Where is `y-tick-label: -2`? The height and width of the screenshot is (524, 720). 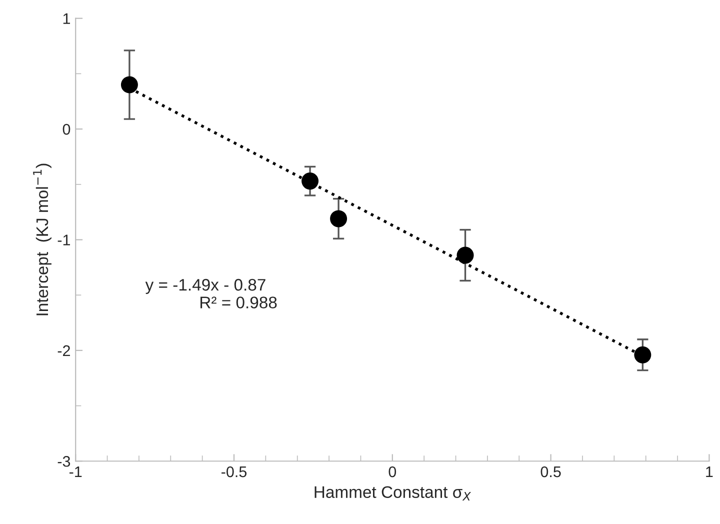
y-tick-label: -2 is located at coordinates (64, 350).